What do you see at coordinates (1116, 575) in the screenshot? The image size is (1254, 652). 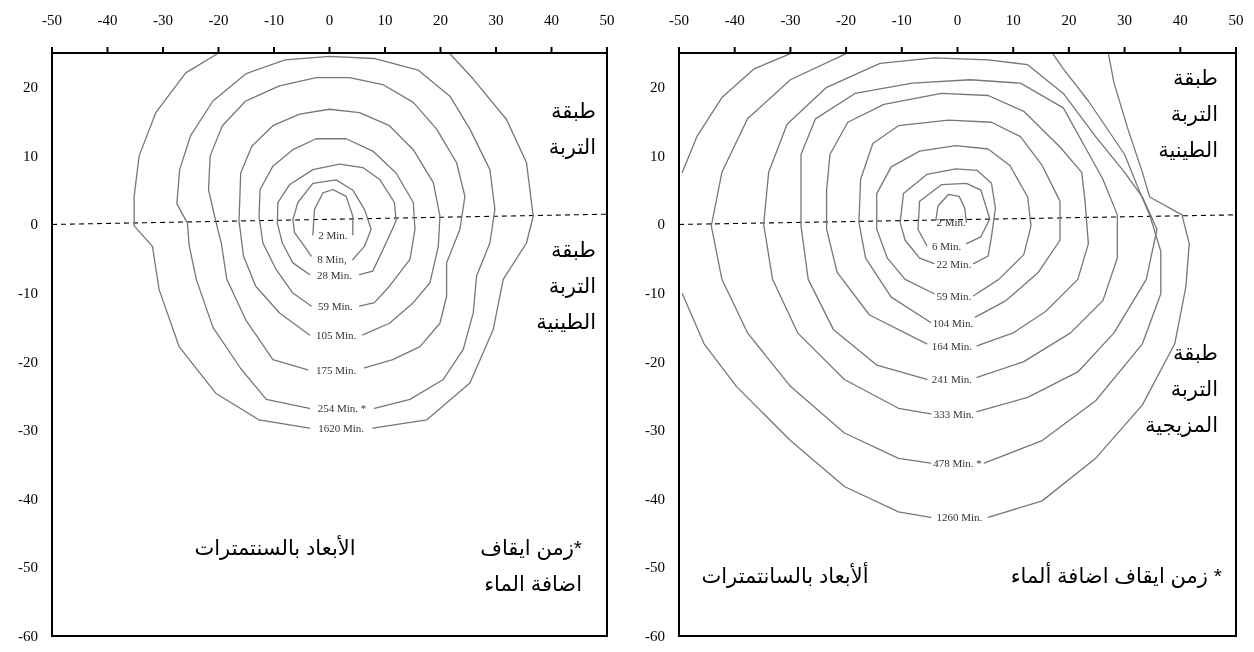 I see `annotation: * زمن ايقاف اضافة ألماء` at bounding box center [1116, 575].